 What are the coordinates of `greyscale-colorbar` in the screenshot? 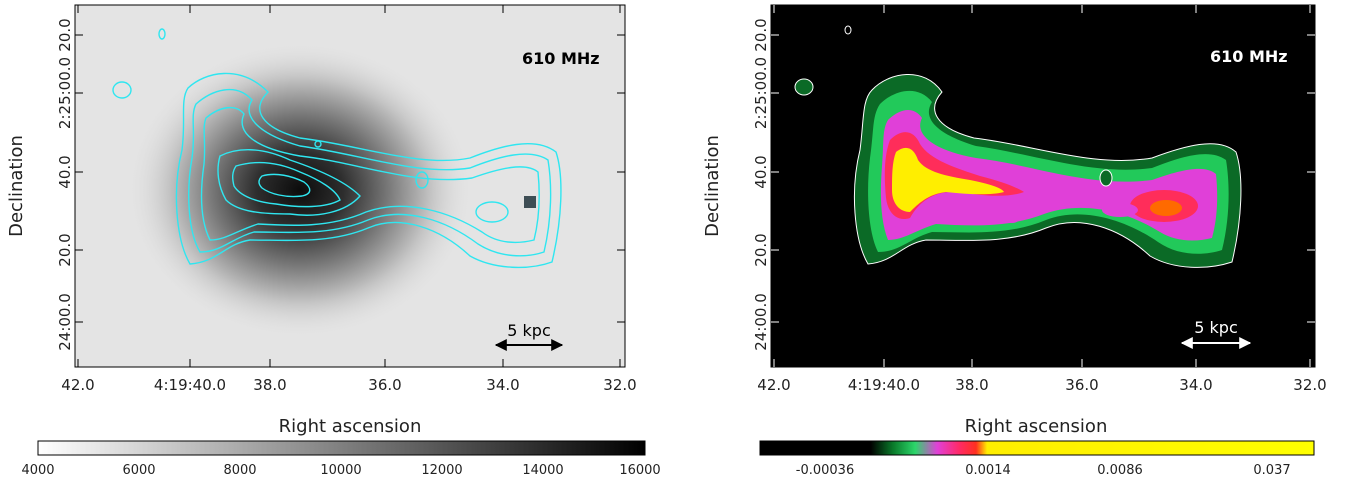 It's located at (341, 448).